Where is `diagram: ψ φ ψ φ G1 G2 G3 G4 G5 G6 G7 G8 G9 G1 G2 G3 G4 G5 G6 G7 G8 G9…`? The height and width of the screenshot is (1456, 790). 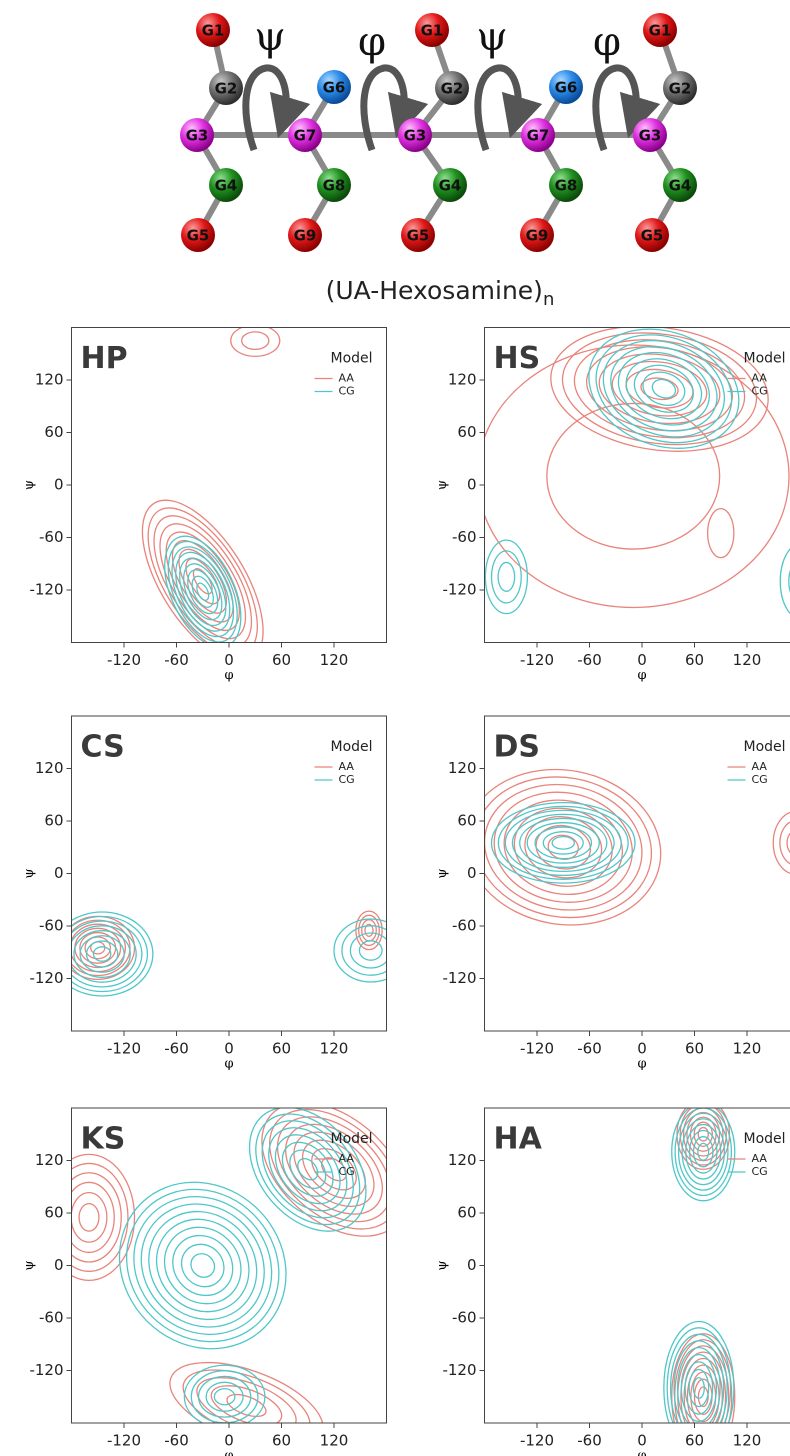
diagram: ψ φ ψ φ G1 G2 G3 G4 G5 G6 G7 G8 G9 G1 G2 G3 G4 G5 G6 G7 G8 G9… is located at coordinates (438, 161).